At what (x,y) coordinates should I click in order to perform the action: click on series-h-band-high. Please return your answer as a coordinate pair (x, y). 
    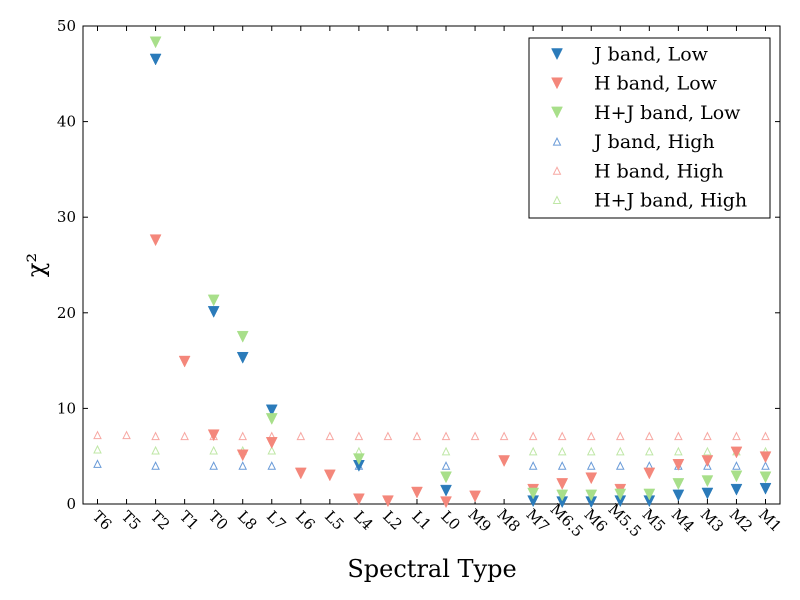
    Looking at the image, I should click on (431, 435).